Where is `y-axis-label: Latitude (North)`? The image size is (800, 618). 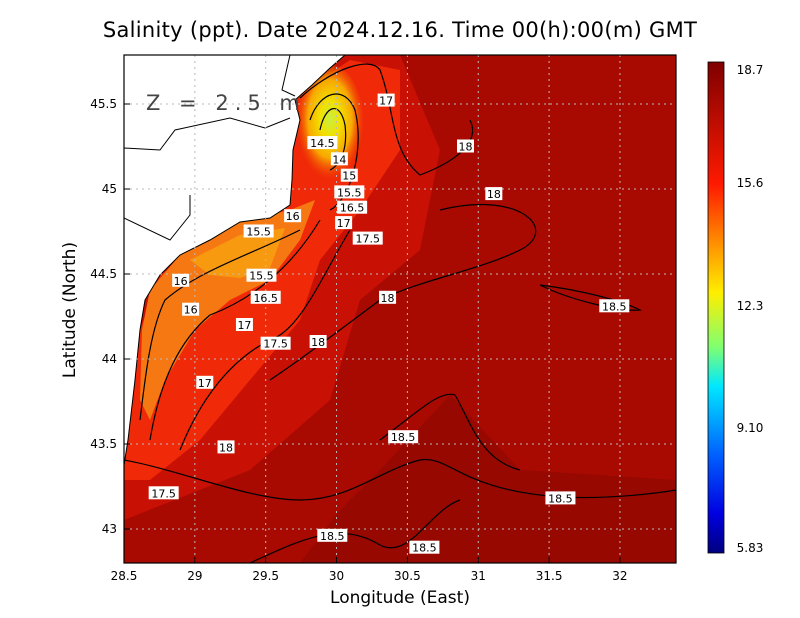
y-axis-label: Latitude (North) is located at coordinates (70, 310).